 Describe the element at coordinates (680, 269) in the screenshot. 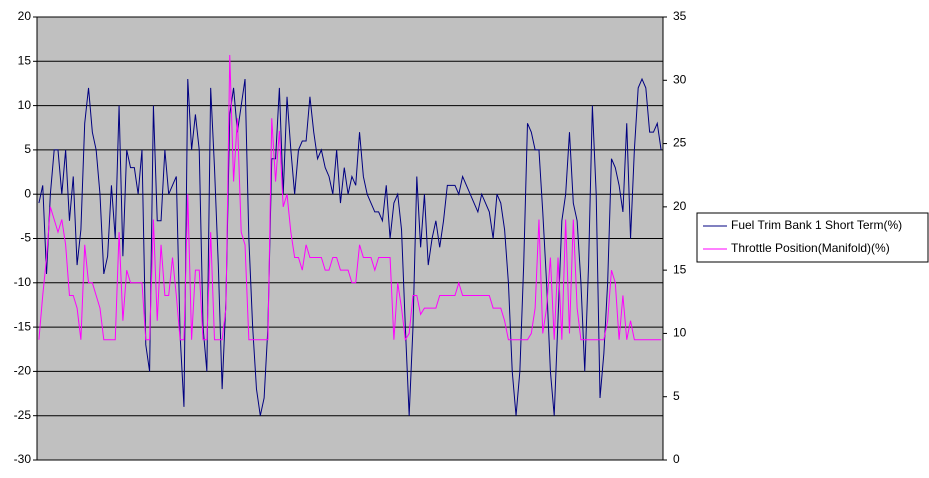

I see `y2-tick-label: 15` at that location.